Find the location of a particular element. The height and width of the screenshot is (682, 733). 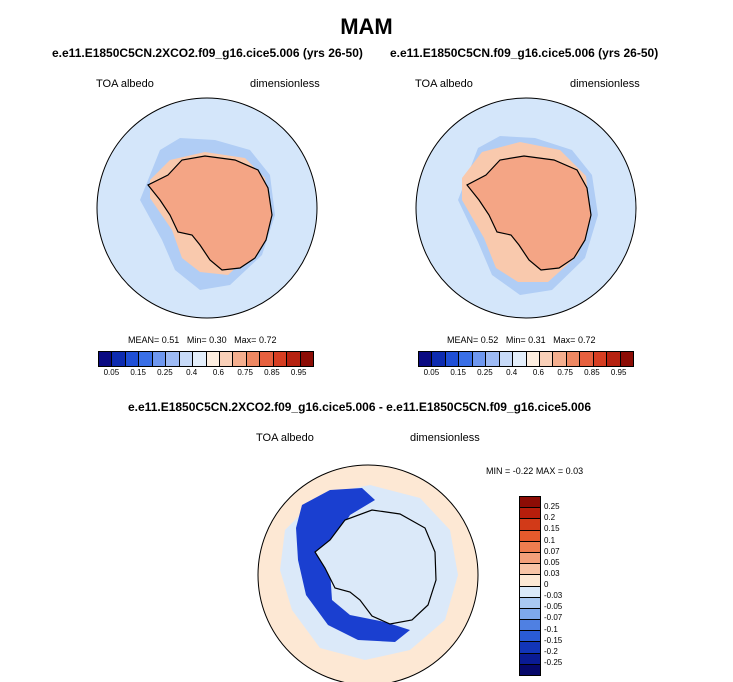

left-colorbar-tick-label: 0.25 is located at coordinates (165, 372).